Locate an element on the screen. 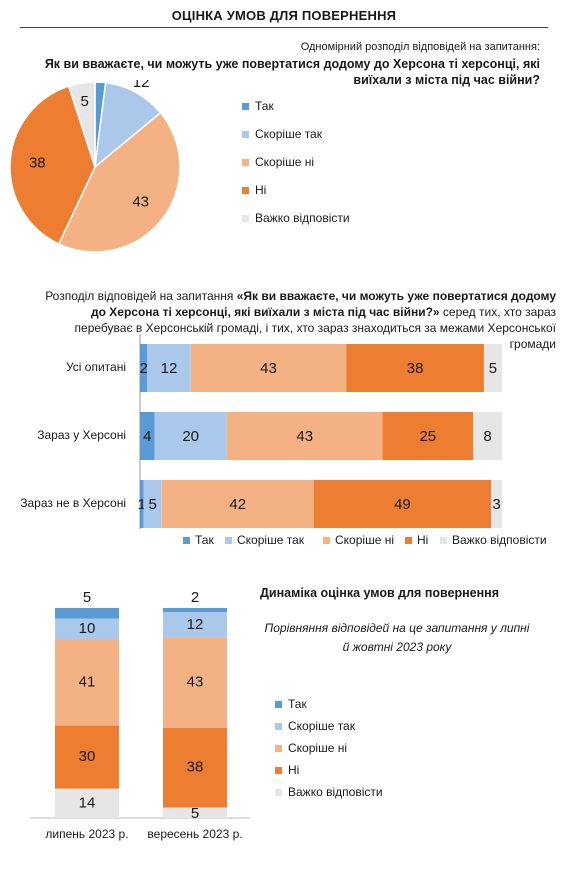  hbar-value-label: 12 is located at coordinates (169, 368).